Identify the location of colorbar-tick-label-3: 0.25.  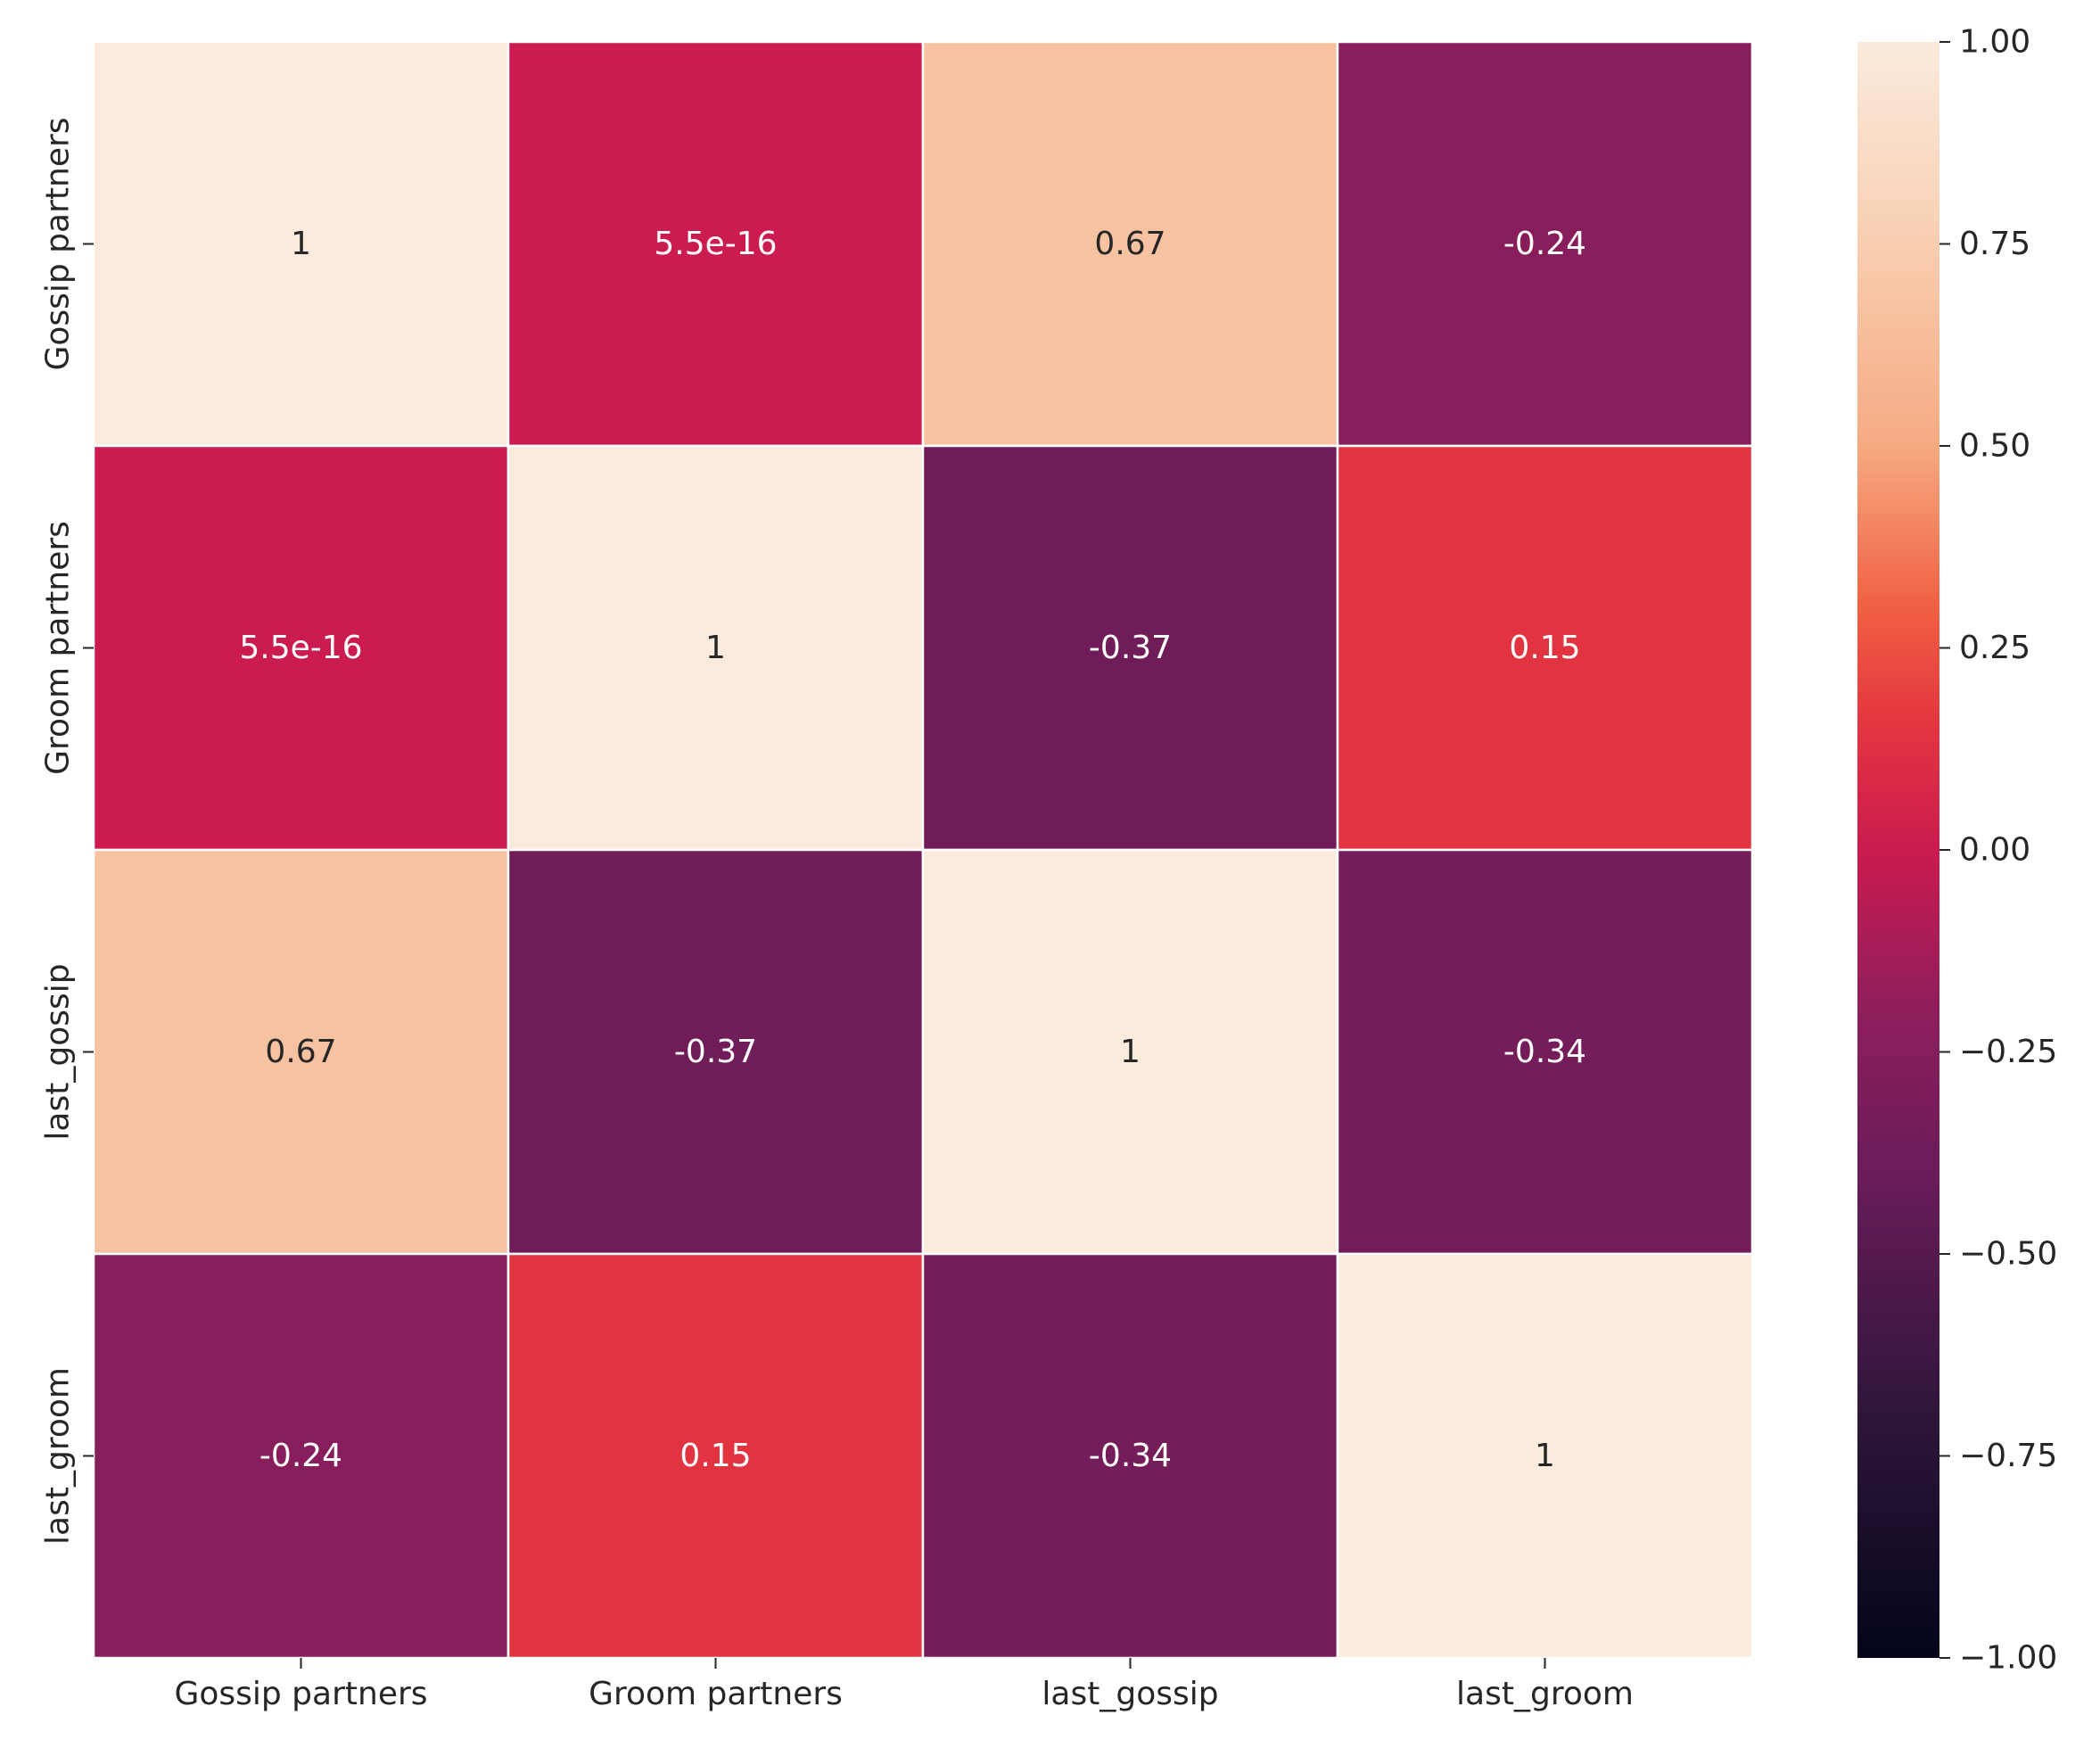
(1994, 648).